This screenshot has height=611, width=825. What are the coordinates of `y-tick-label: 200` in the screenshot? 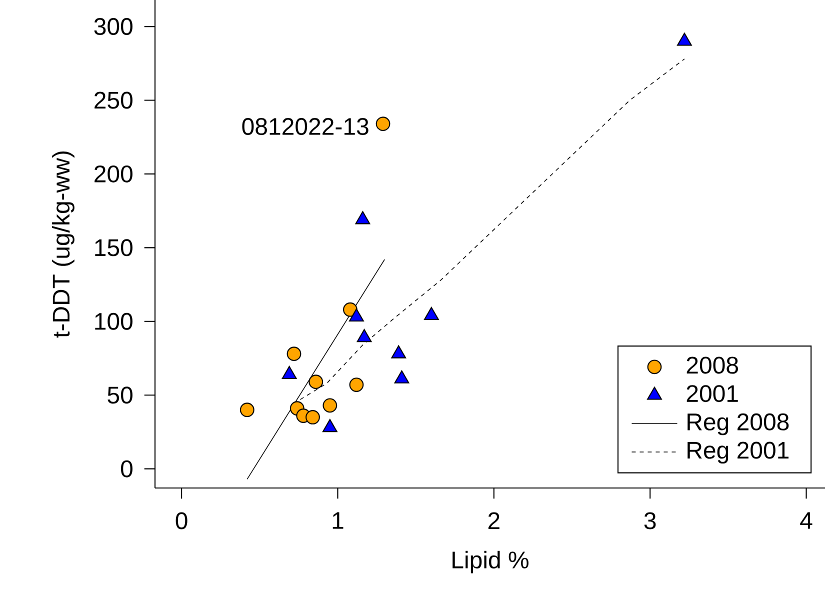 It's located at (113, 173).